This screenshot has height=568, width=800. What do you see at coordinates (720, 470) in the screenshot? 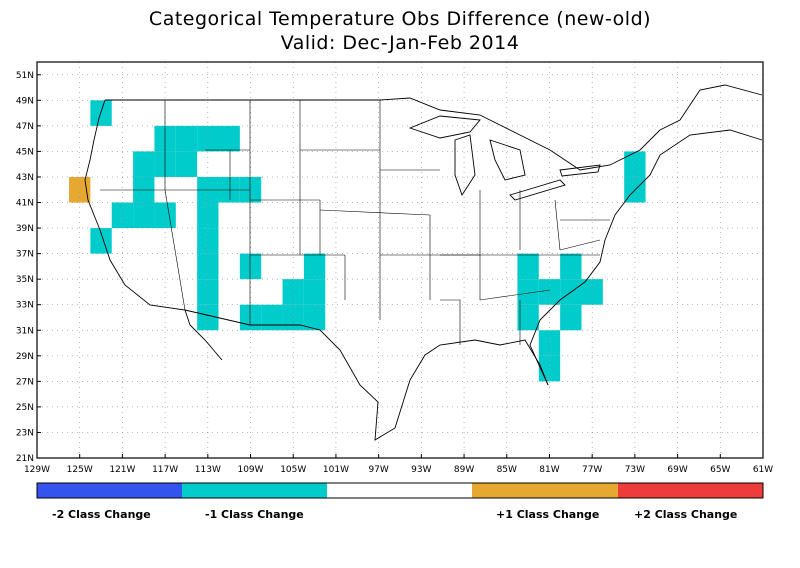
I see `lon-tick-label: 65W` at bounding box center [720, 470].